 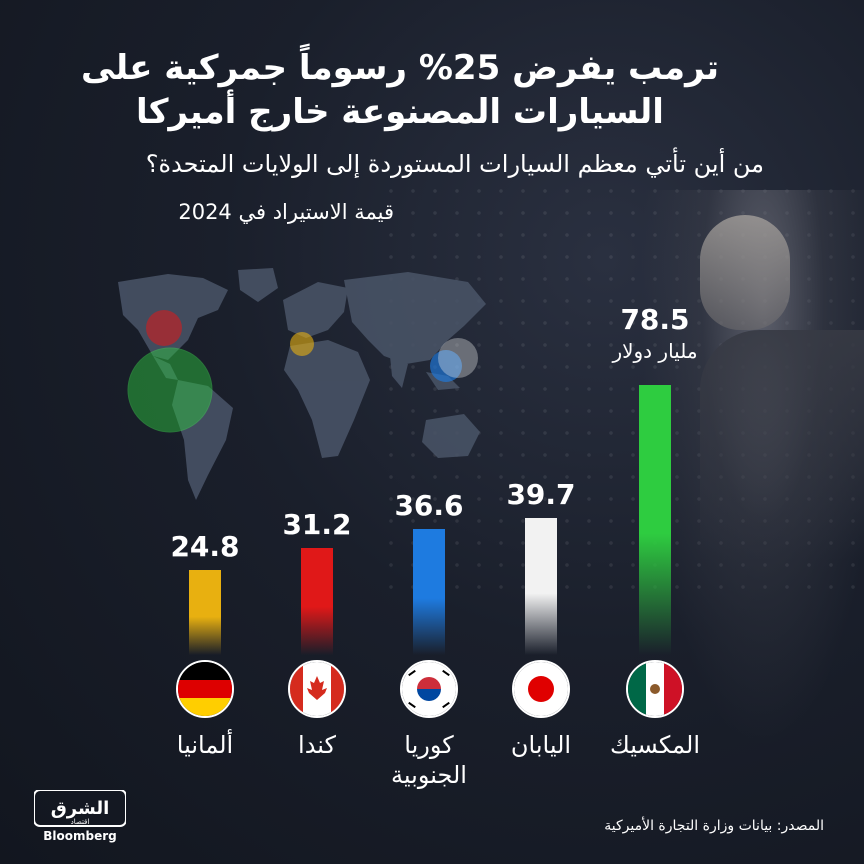 I want to click on value-label-germany: 24.8, so click(x=205, y=546).